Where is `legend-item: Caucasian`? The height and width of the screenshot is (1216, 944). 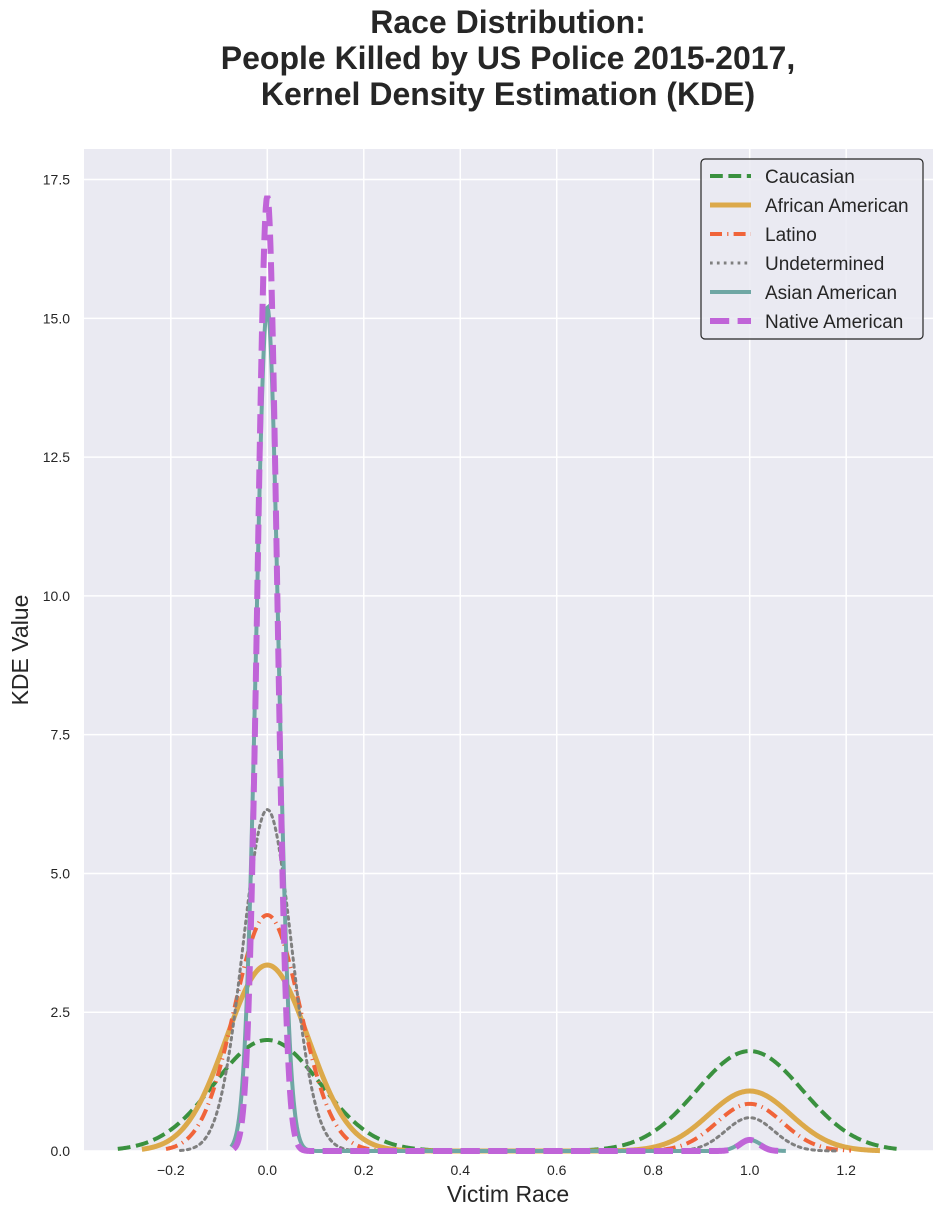
legend-item: Caucasian is located at coordinates (782, 177).